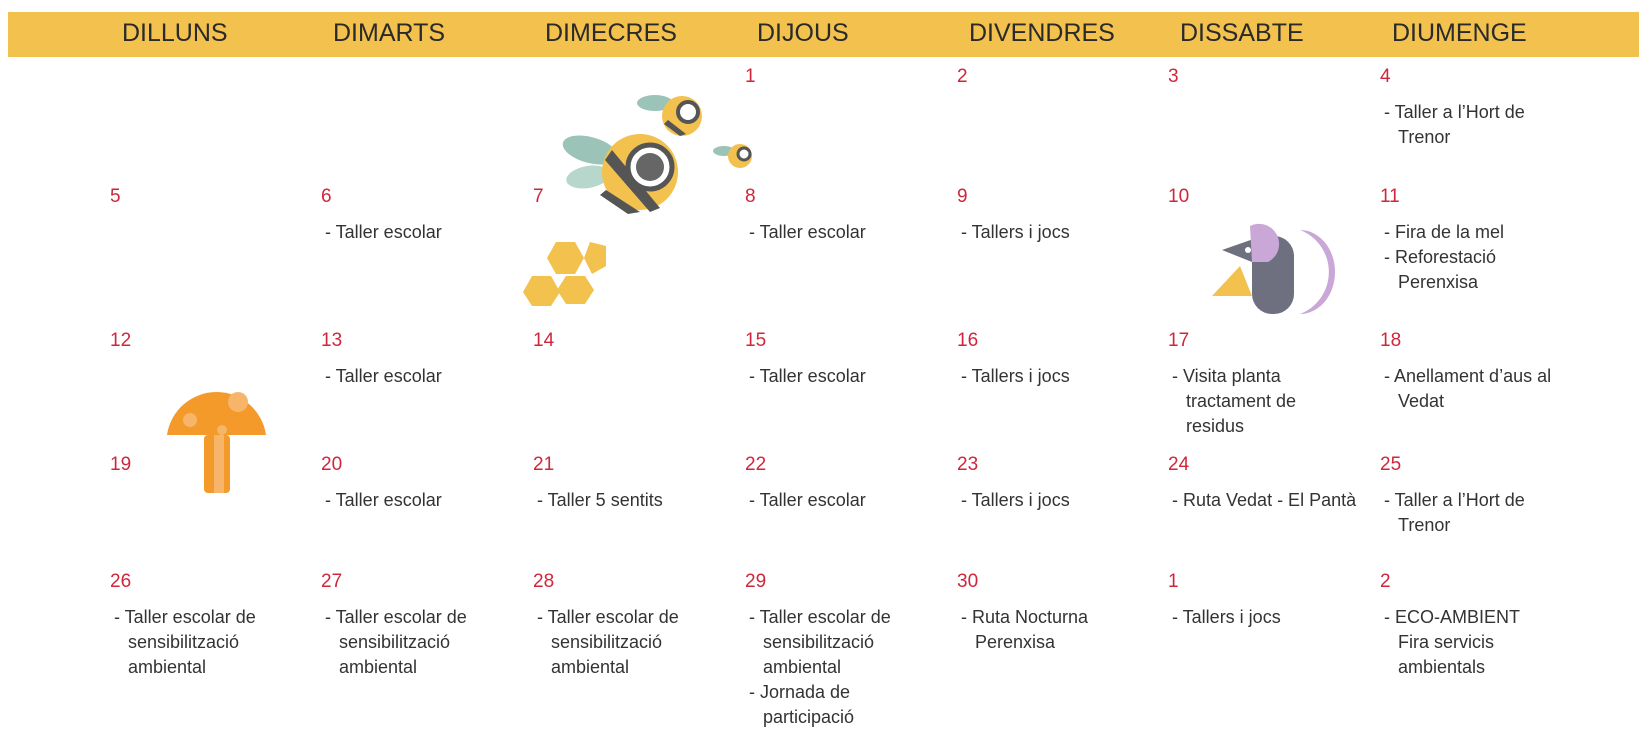 The height and width of the screenshot is (732, 1639). Describe the element at coordinates (1242, 33) in the screenshot. I see `weekday-header: DISSABTE` at that location.